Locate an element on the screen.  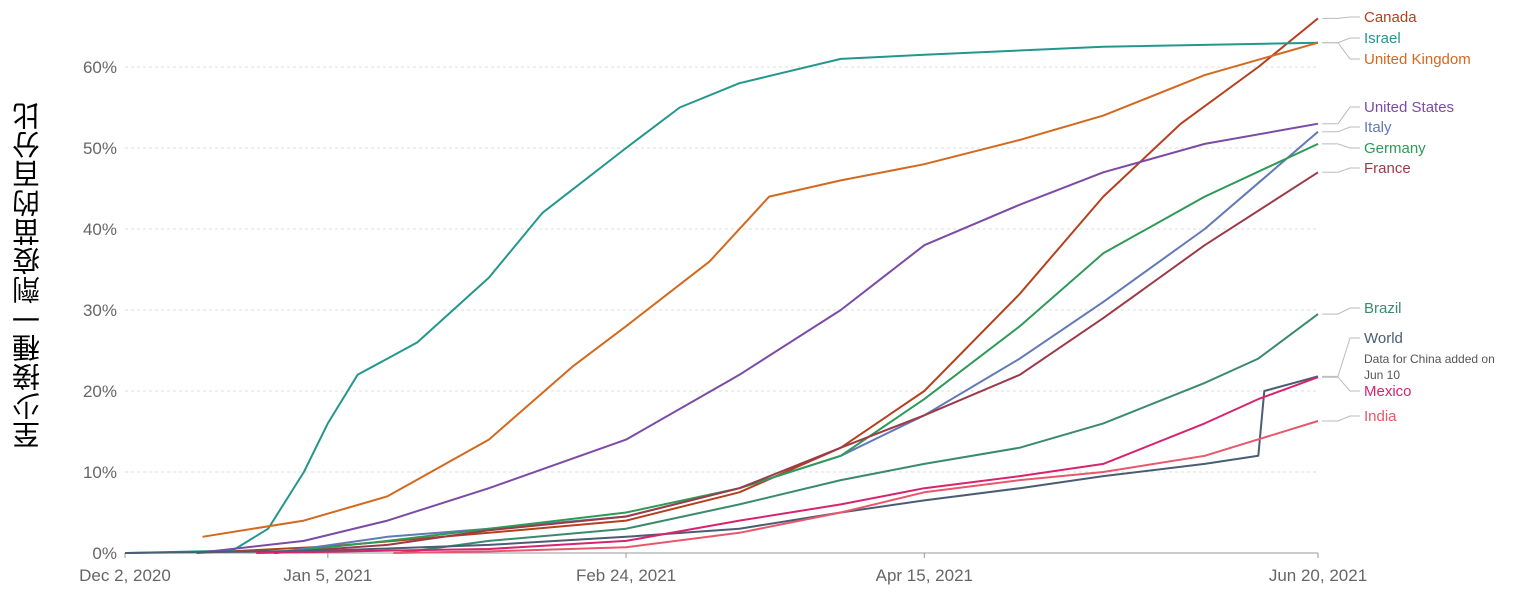
x-tick-label: Jun 20, 2021 is located at coordinates (1318, 575).